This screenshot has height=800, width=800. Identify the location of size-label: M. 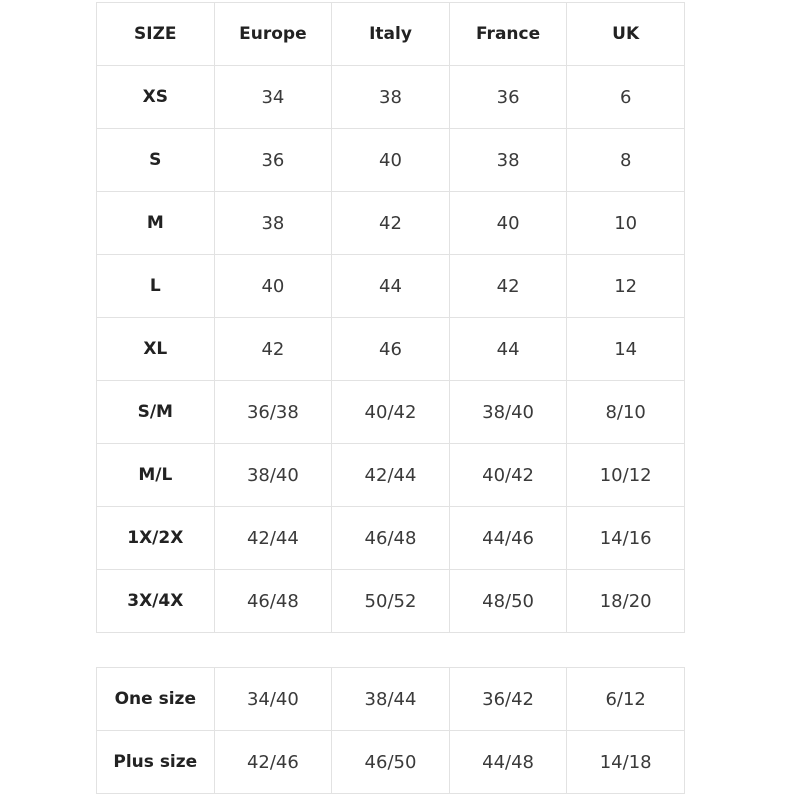
(155, 223).